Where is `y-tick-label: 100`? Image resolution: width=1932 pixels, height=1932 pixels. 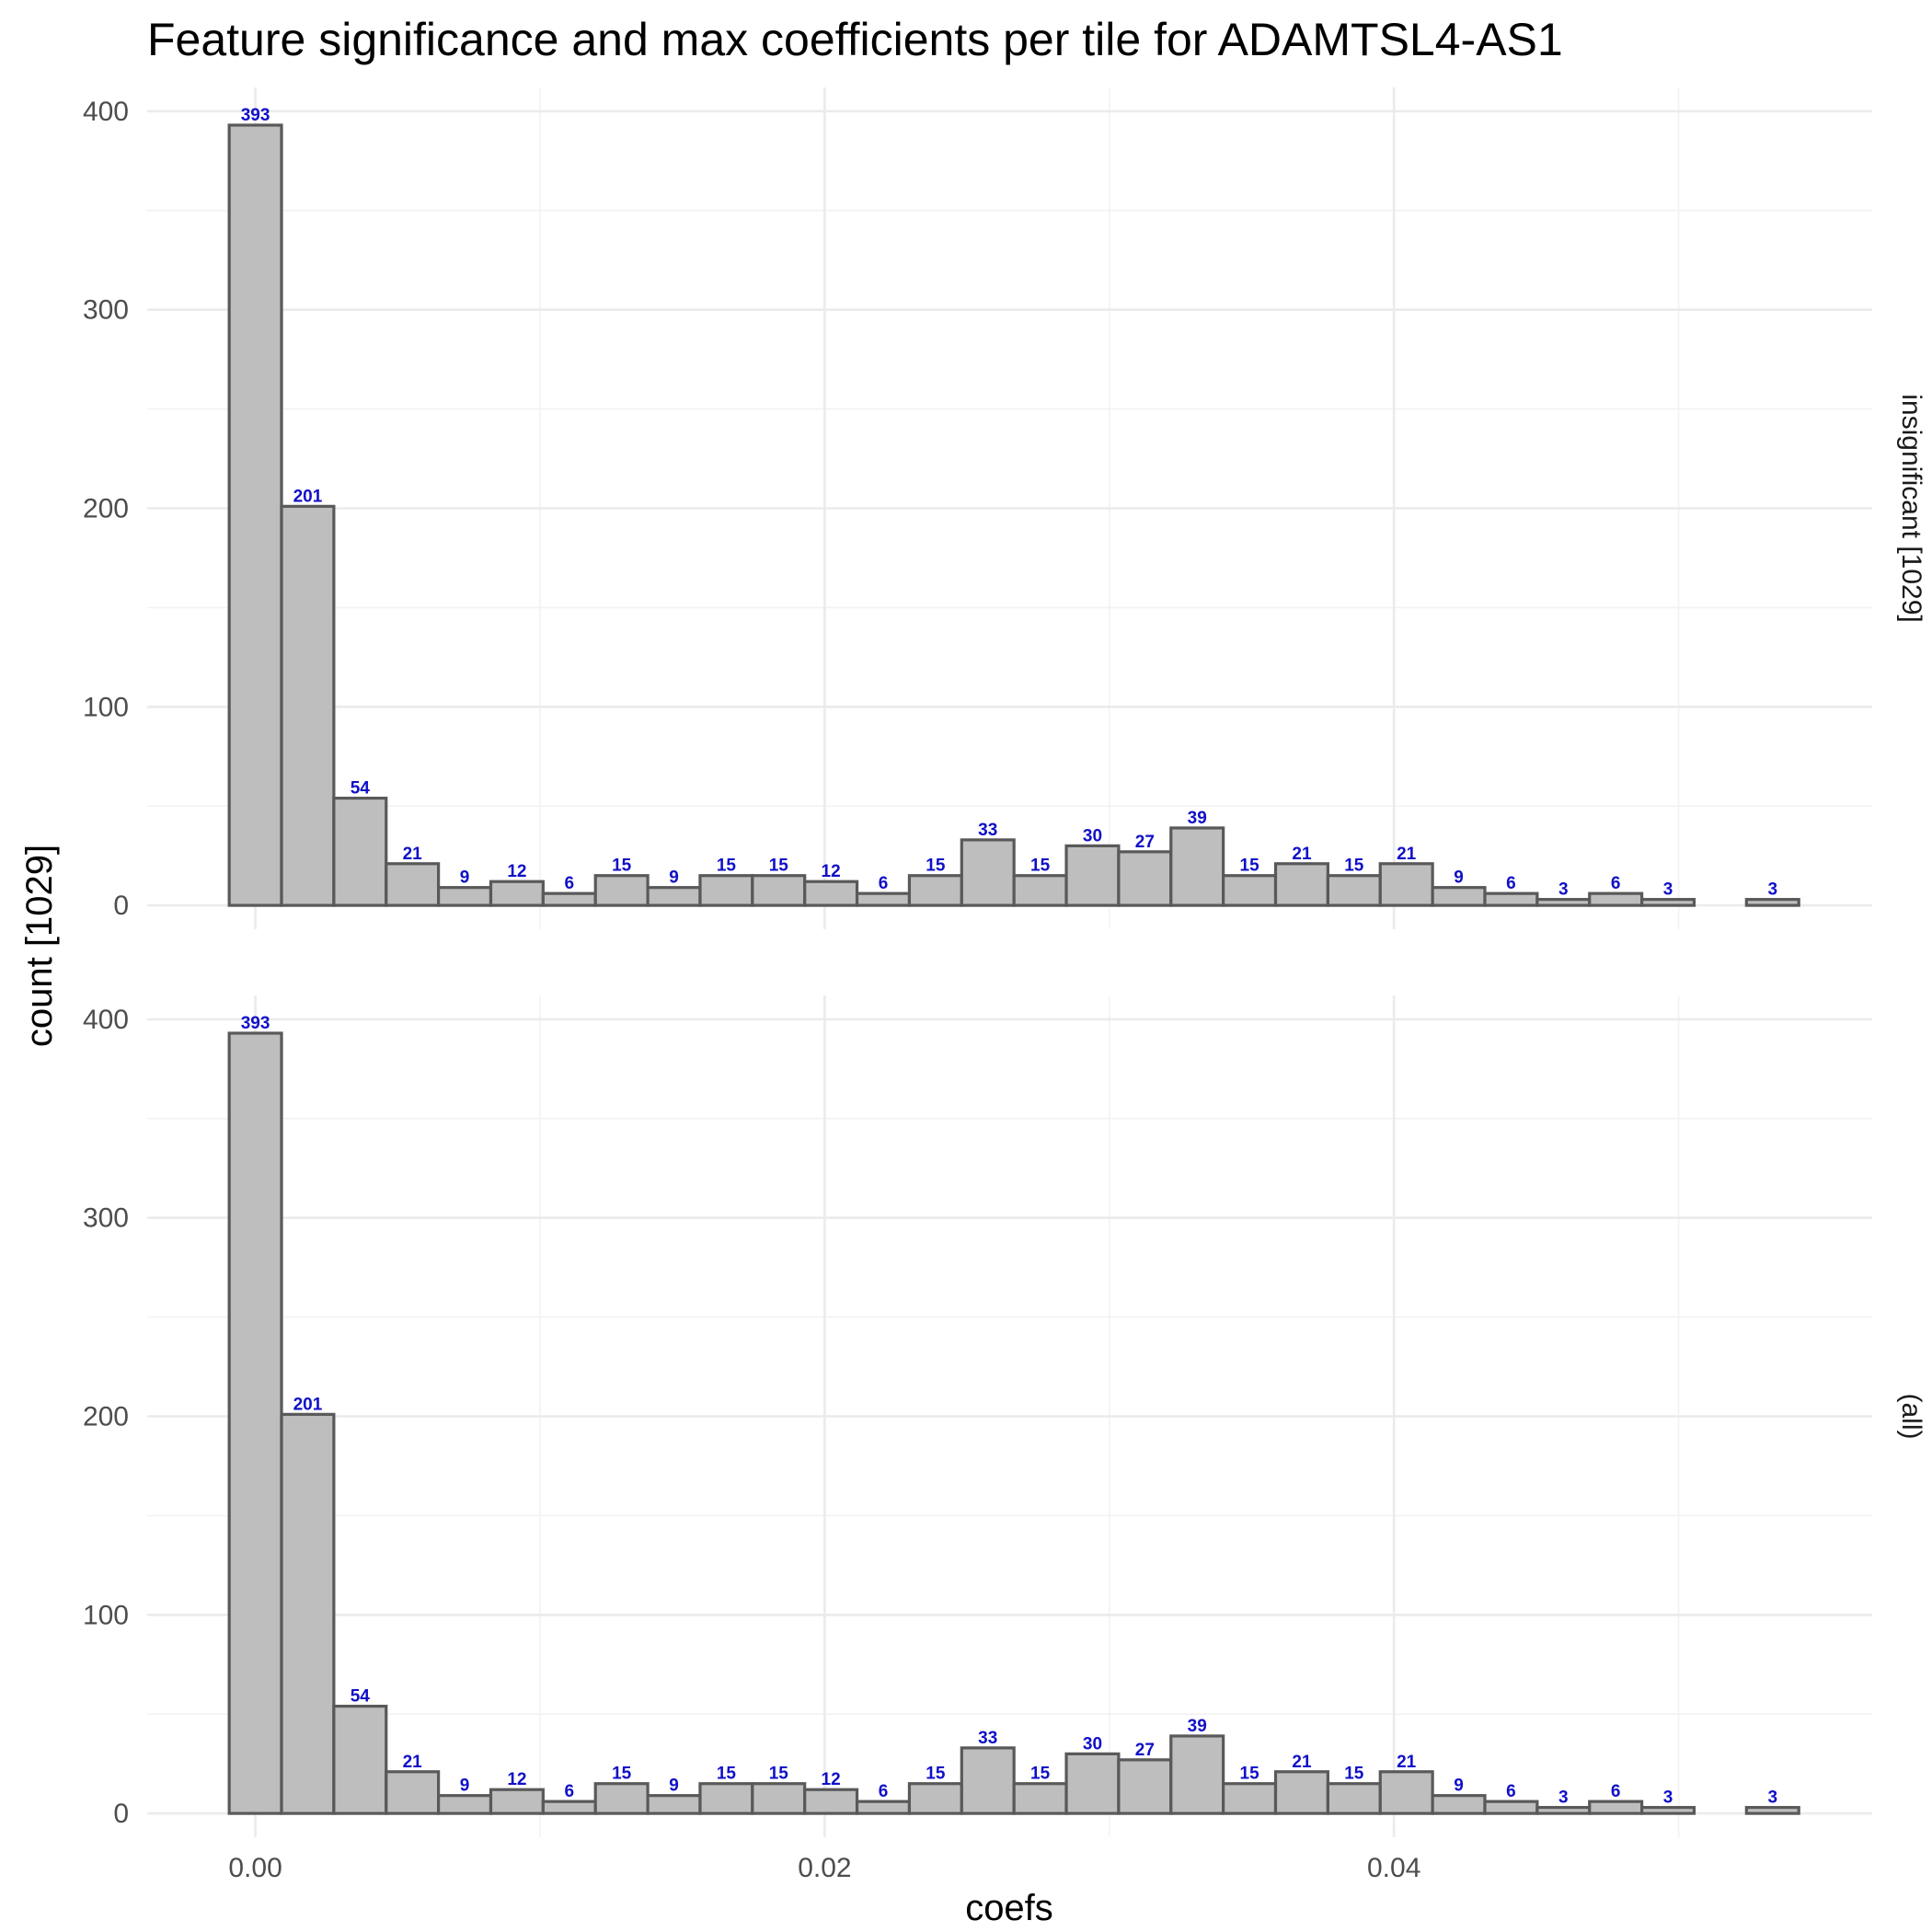
y-tick-label: 100 is located at coordinates (106, 707).